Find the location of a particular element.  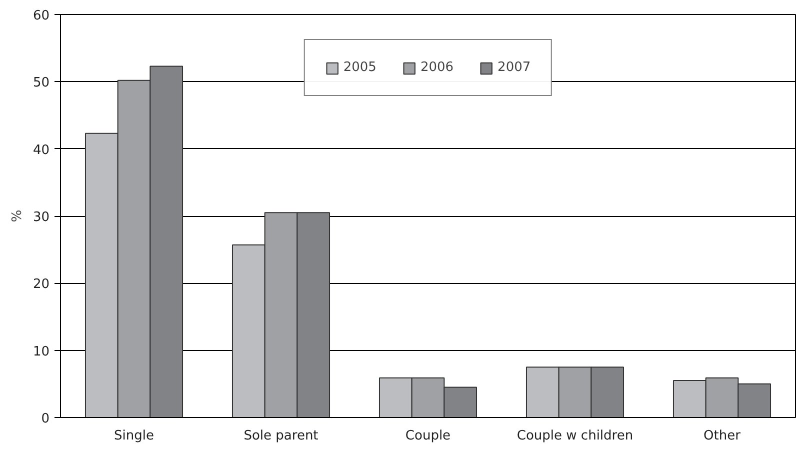

y-tick-label: 20 is located at coordinates (41, 284).